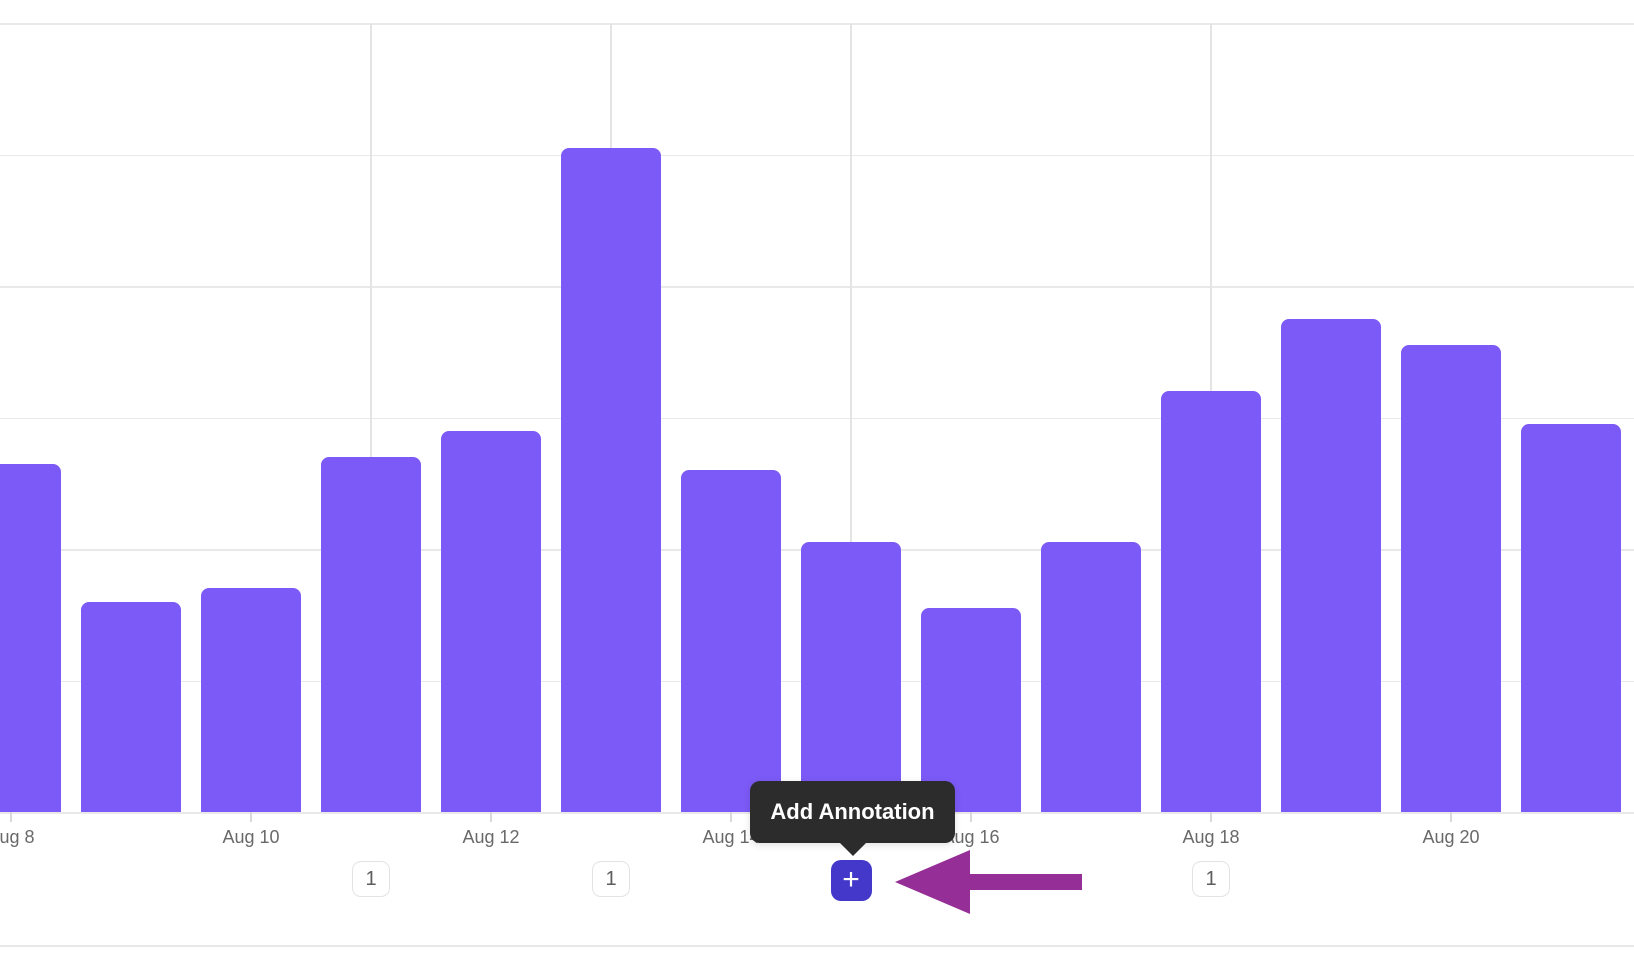 The height and width of the screenshot is (980, 1634). What do you see at coordinates (251, 837) in the screenshot?
I see `x-axis-label: Aug 10` at bounding box center [251, 837].